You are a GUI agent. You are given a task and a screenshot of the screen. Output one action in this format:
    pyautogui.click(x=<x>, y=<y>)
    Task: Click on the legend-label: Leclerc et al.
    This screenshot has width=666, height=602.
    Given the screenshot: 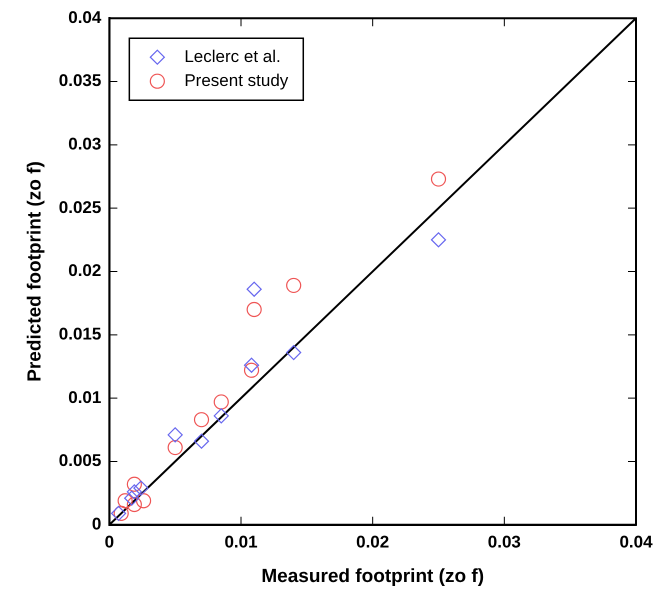 What is the action you would take?
    pyautogui.click(x=232, y=56)
    